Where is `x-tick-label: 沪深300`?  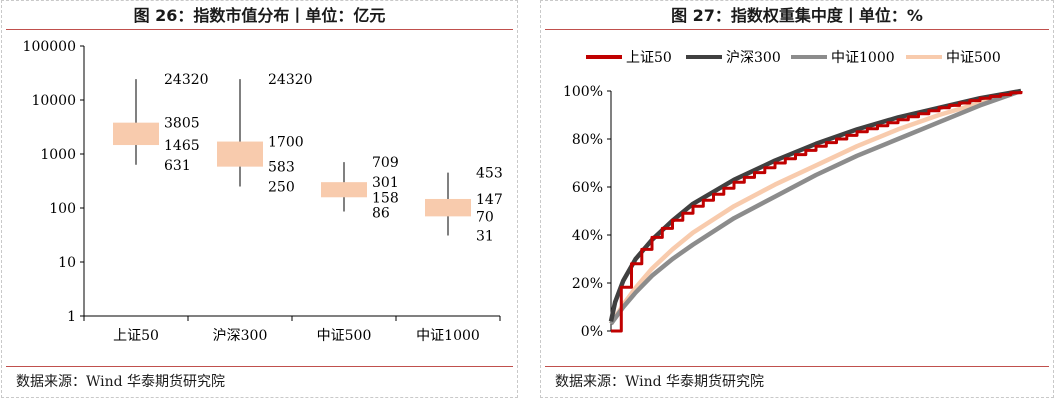 x-tick-label: 沪深300 is located at coordinates (240, 336).